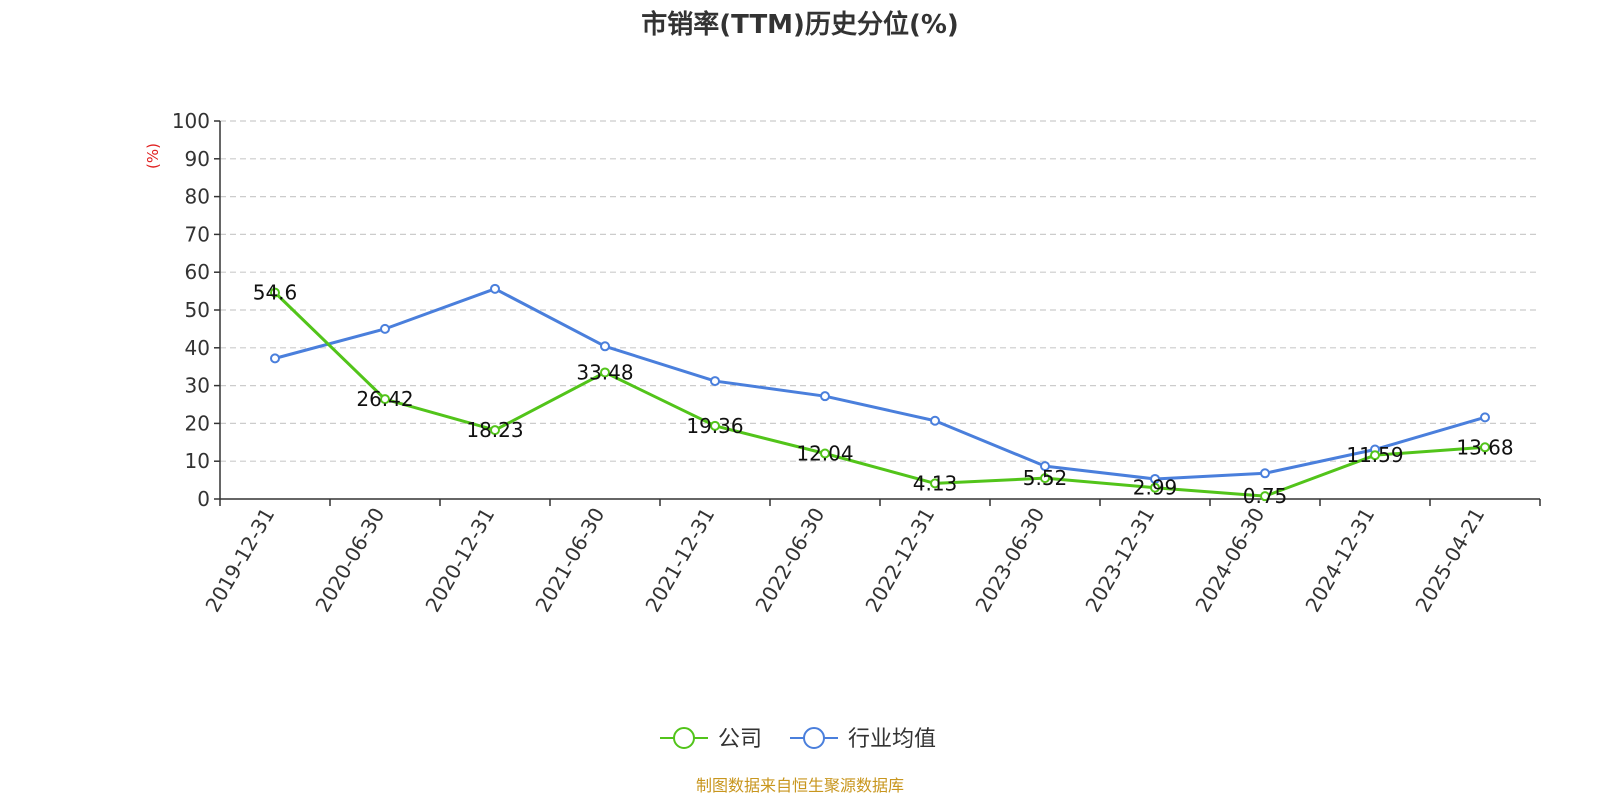 This screenshot has width=1600, height=800. I want to click on y-tick-label: 100, so click(191, 121).